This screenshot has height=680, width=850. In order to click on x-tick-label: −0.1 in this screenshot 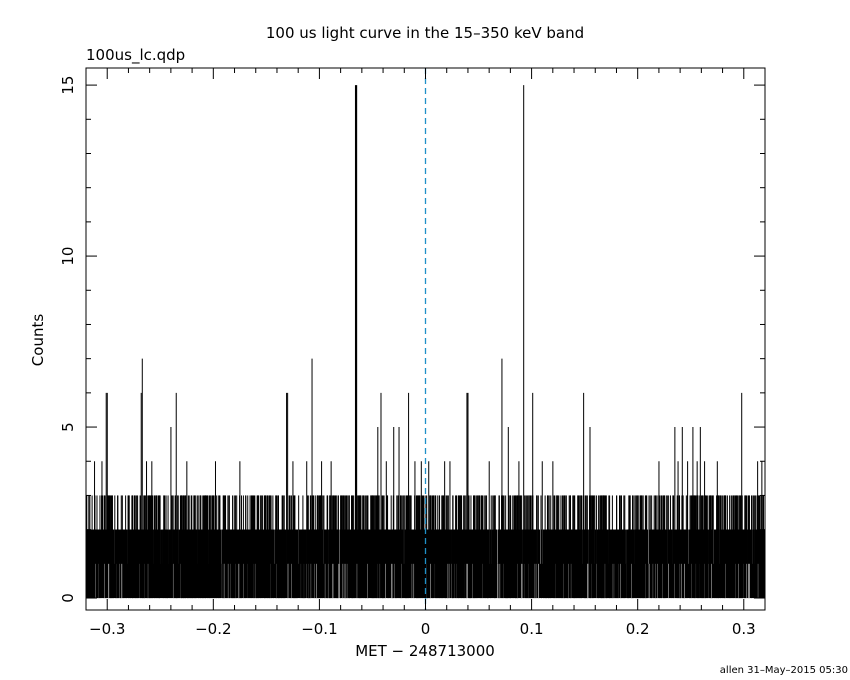, I will do `click(319, 629)`.